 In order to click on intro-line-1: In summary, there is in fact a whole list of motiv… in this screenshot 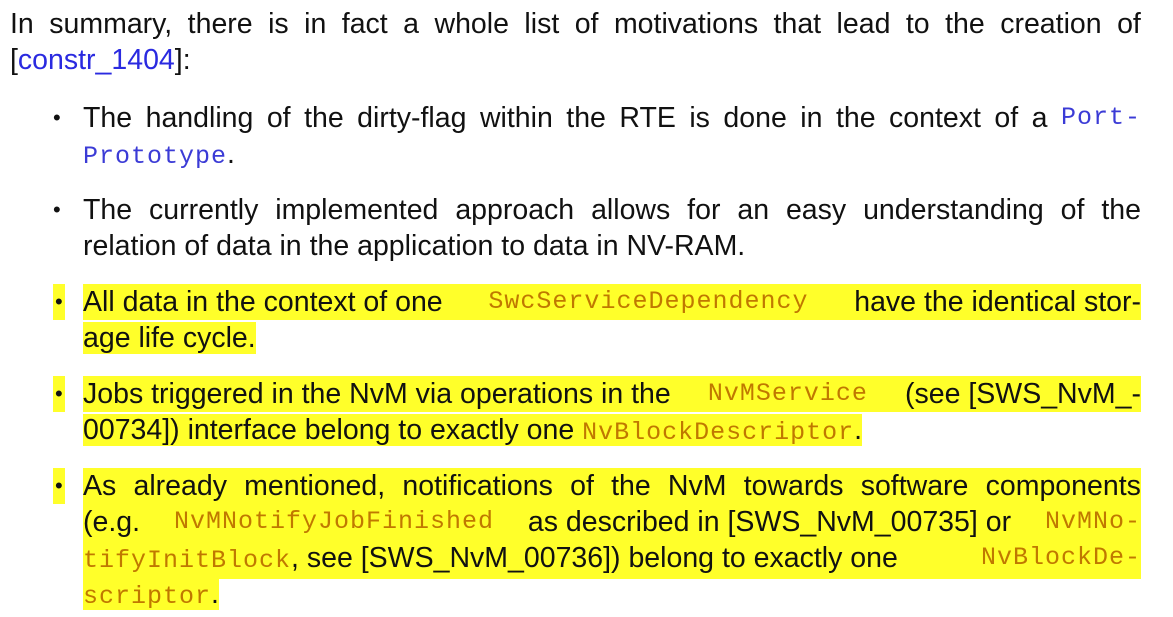, I will do `click(575, 24)`.